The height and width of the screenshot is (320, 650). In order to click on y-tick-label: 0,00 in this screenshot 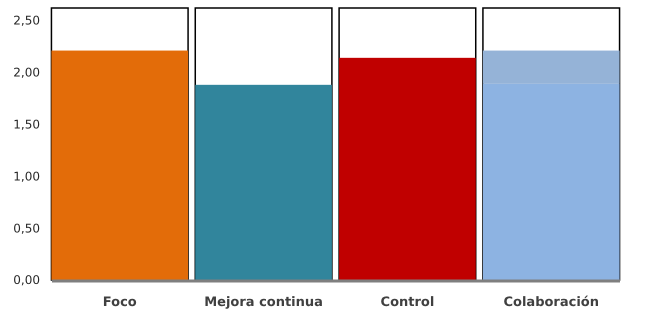, I will do `click(26, 280)`.